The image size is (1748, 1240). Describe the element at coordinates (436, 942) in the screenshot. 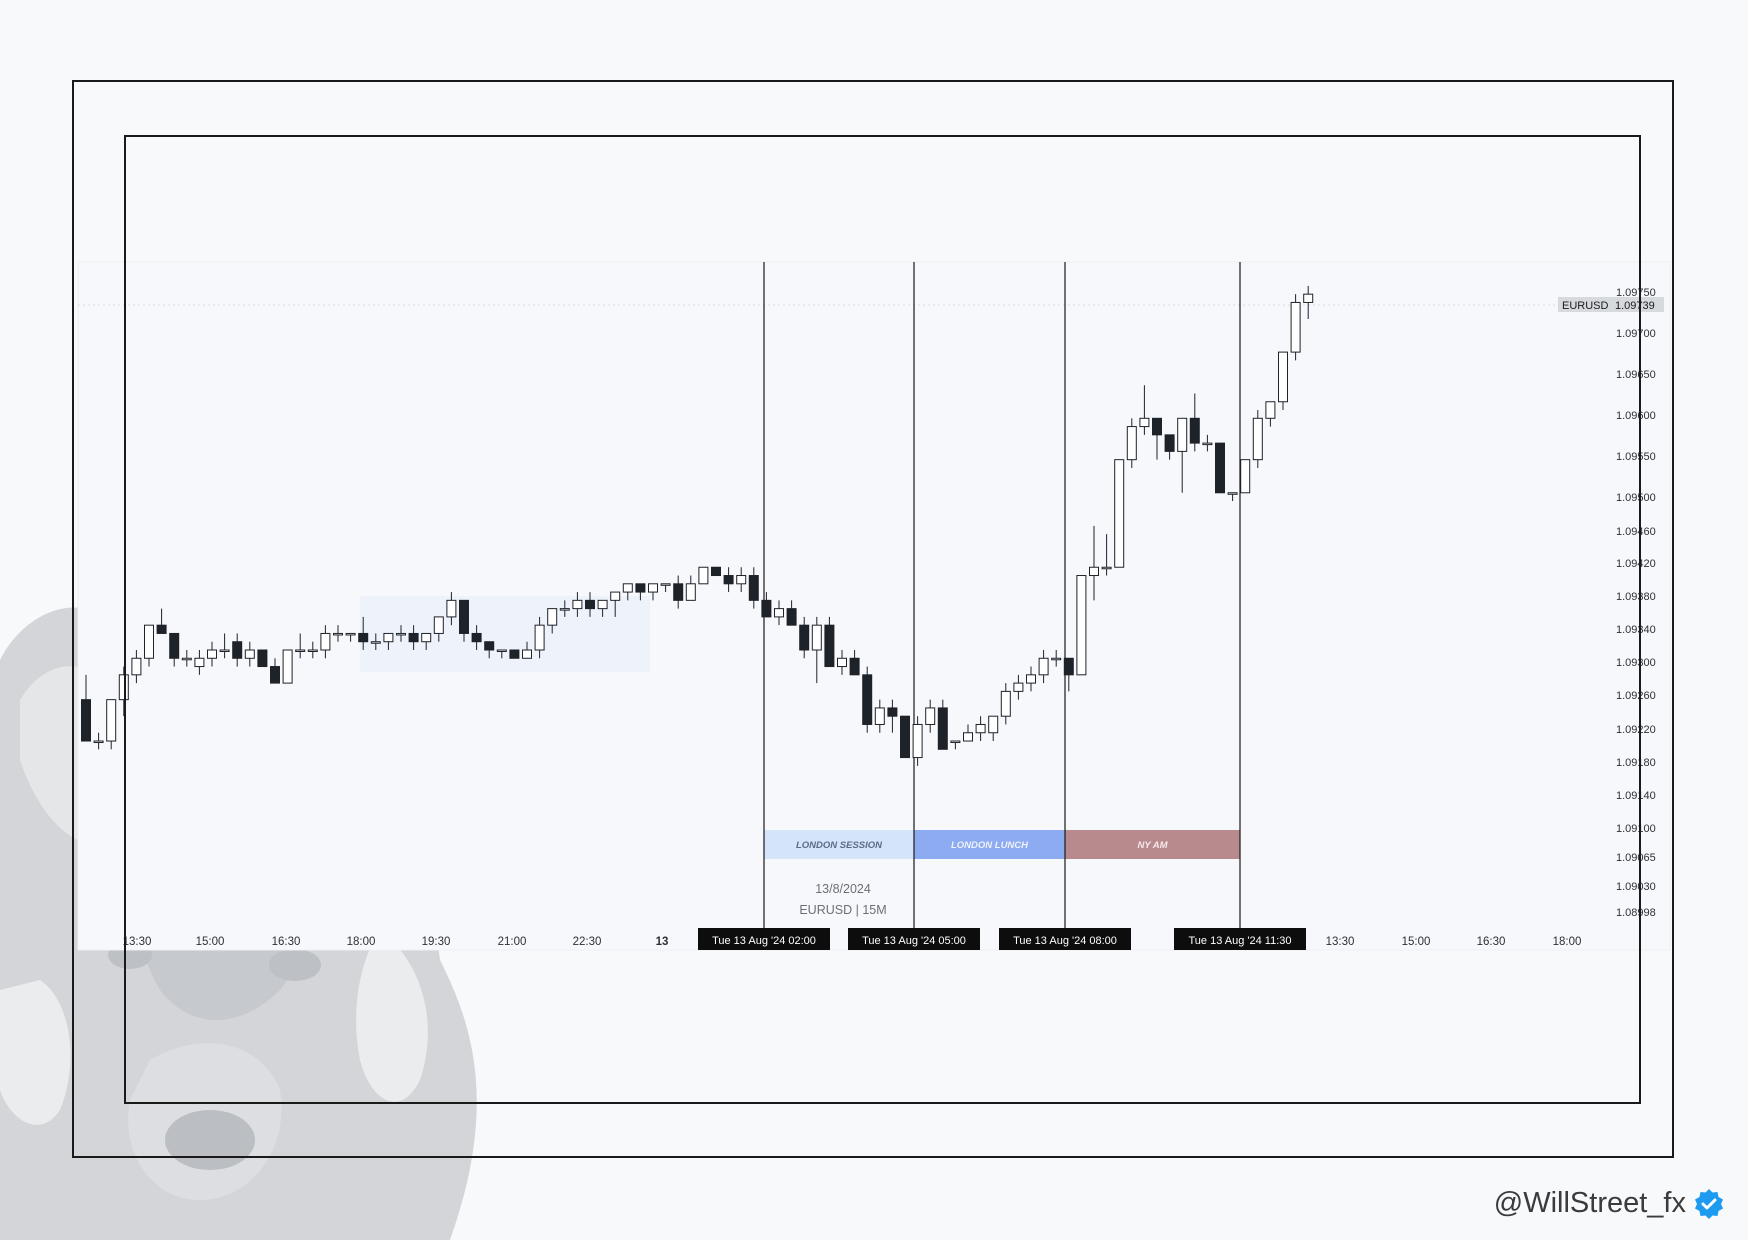

I see `time-tick-label: 19:30` at that location.